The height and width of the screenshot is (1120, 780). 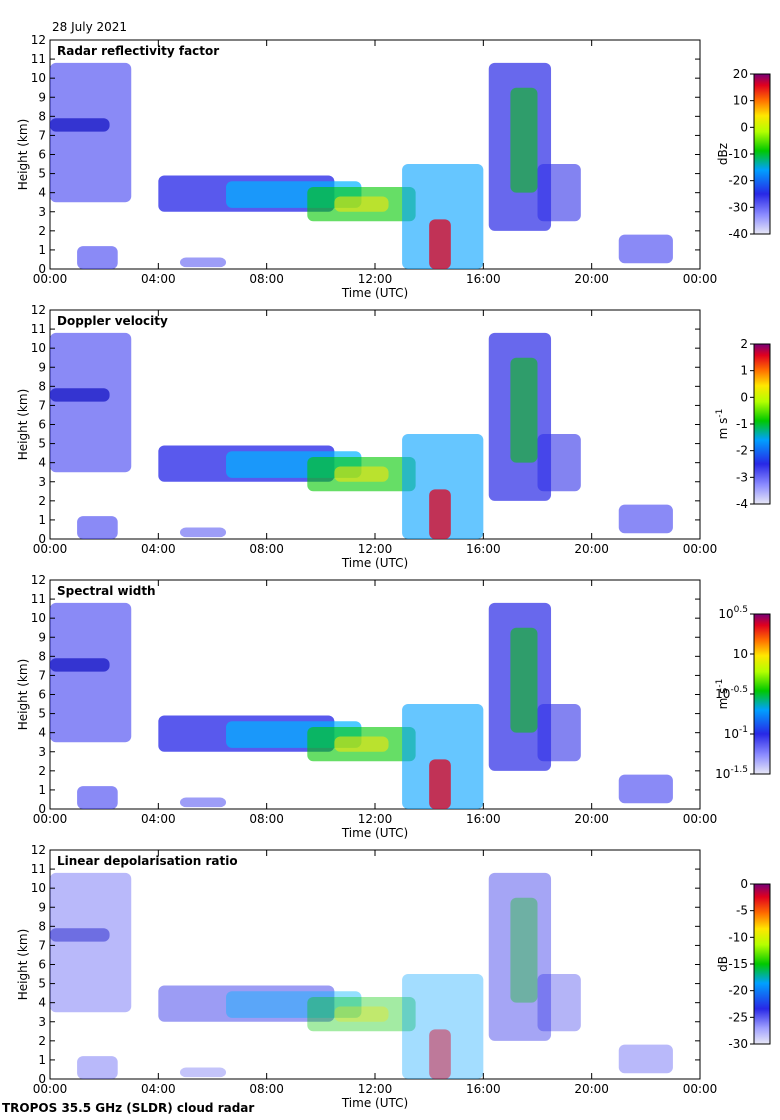 I want to click on panel-title: Radar reflectivity factor, so click(x=138, y=51).